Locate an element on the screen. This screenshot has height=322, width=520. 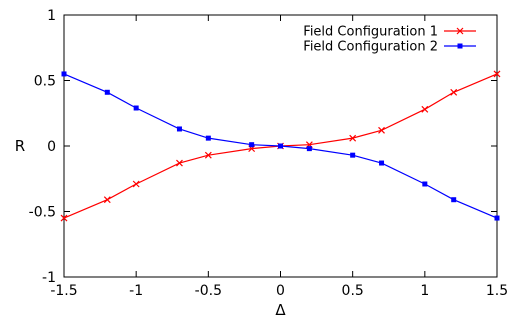
x-tick-label: -0.5 is located at coordinates (208, 291).